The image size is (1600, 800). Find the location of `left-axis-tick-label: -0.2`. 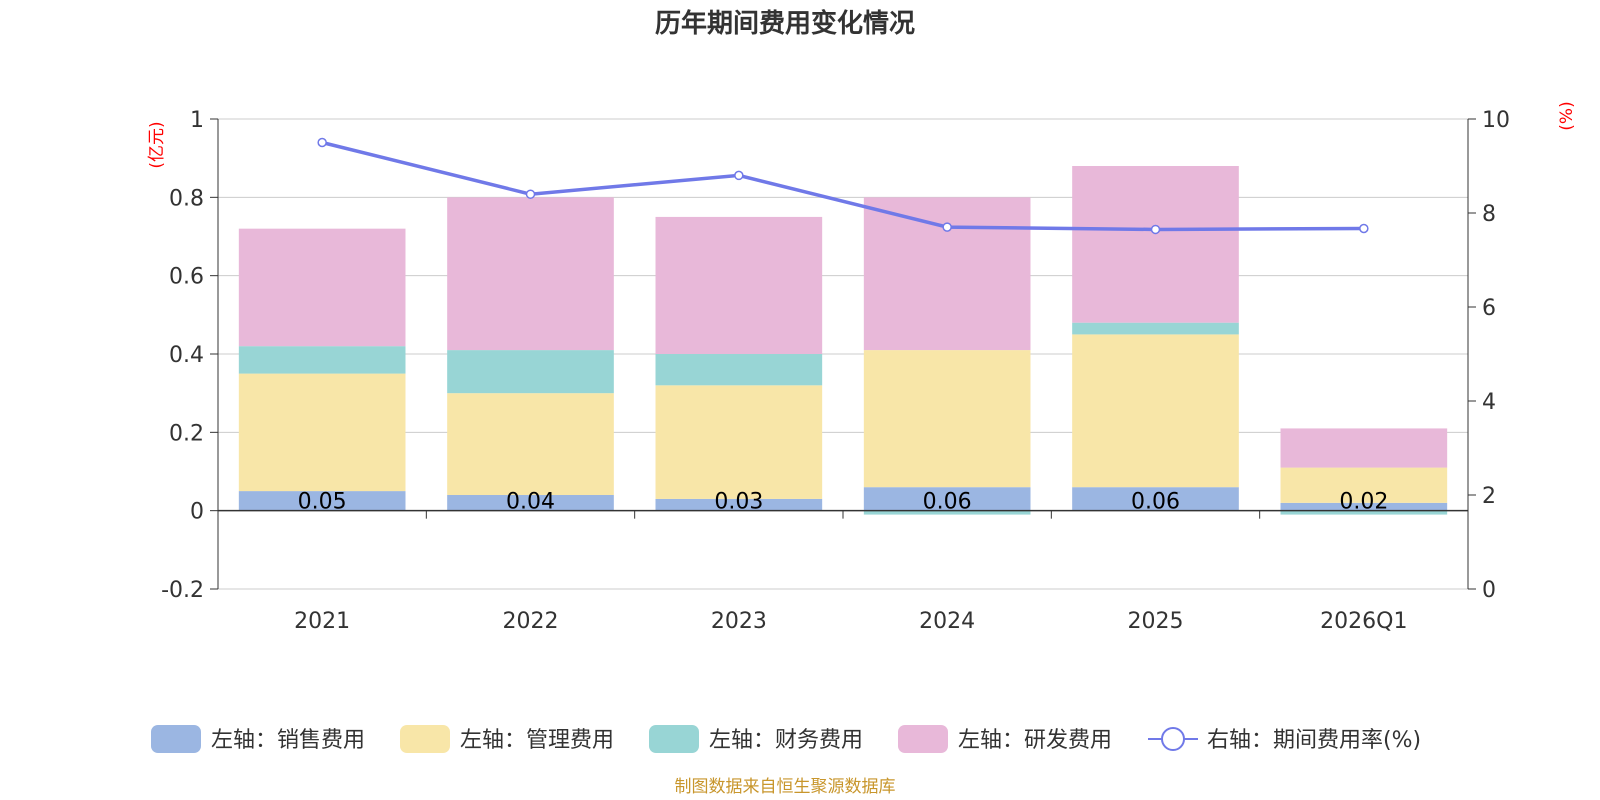

left-axis-tick-label: -0.2 is located at coordinates (182, 590).